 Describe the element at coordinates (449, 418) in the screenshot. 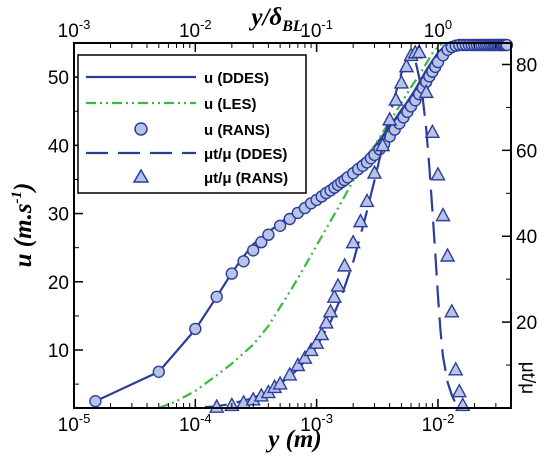

I see `x-tick-label-exp: -2` at that location.